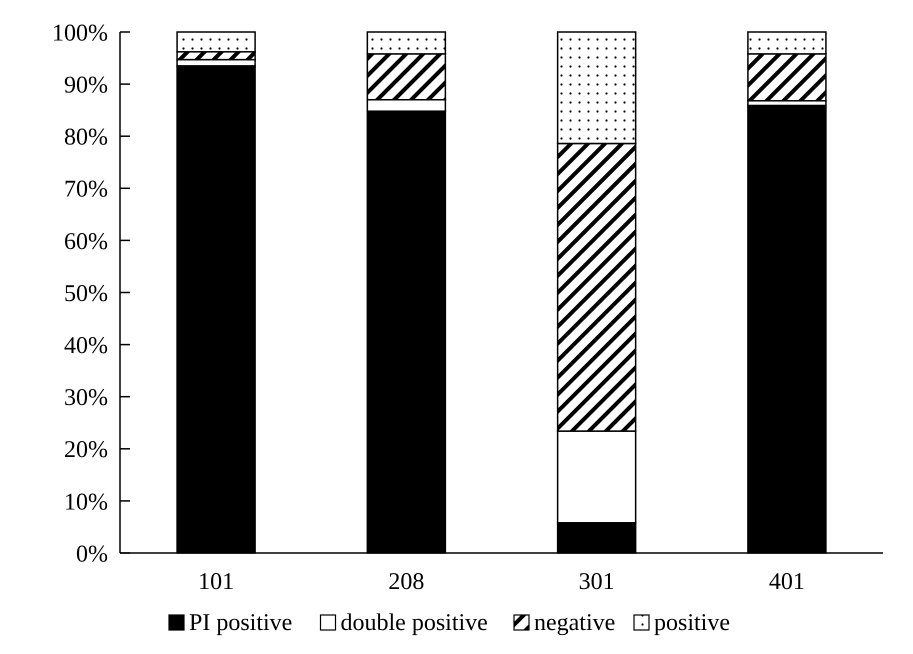  What do you see at coordinates (86, 241) in the screenshot?
I see `y-tick-label: 60%` at bounding box center [86, 241].